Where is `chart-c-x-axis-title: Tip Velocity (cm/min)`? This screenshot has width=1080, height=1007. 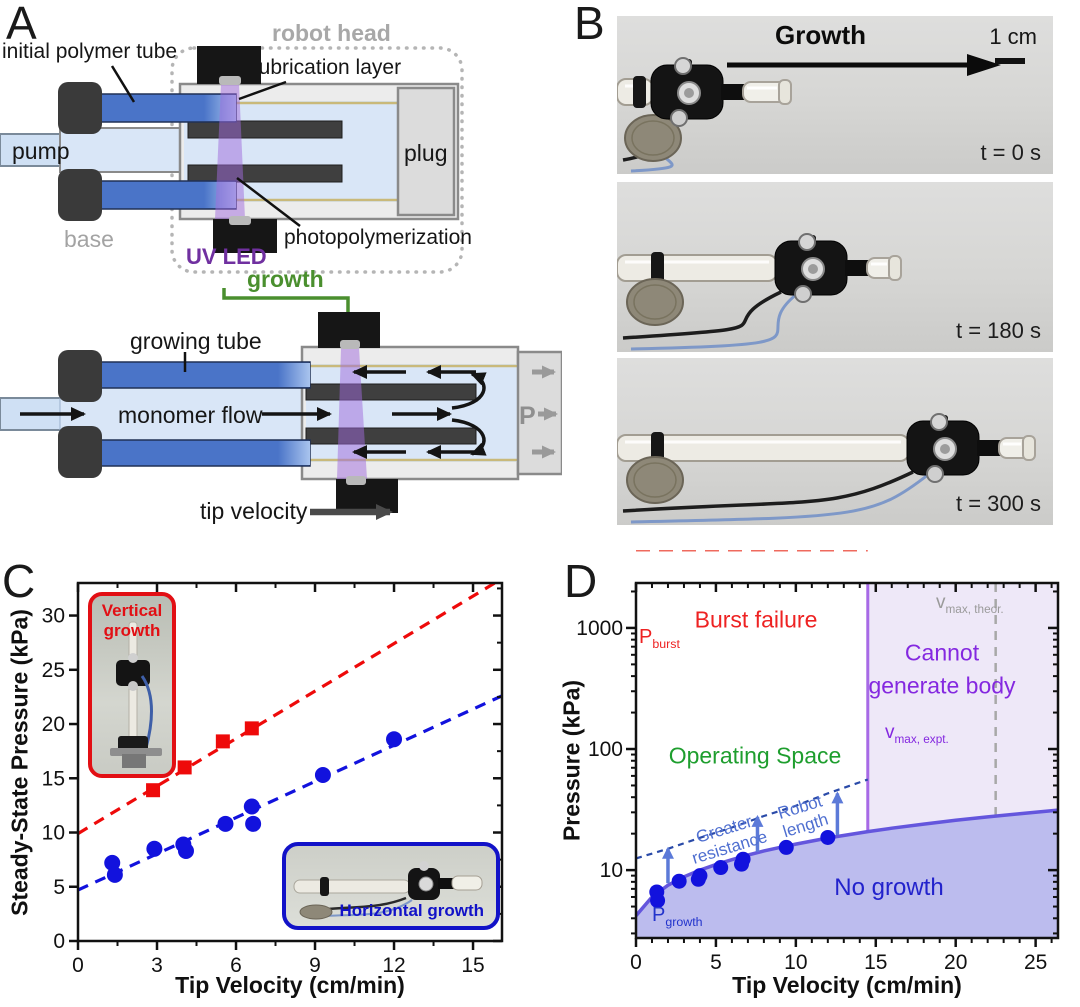
chart-c-x-axis-title: Tip Velocity (cm/min) is located at coordinates (290, 985).